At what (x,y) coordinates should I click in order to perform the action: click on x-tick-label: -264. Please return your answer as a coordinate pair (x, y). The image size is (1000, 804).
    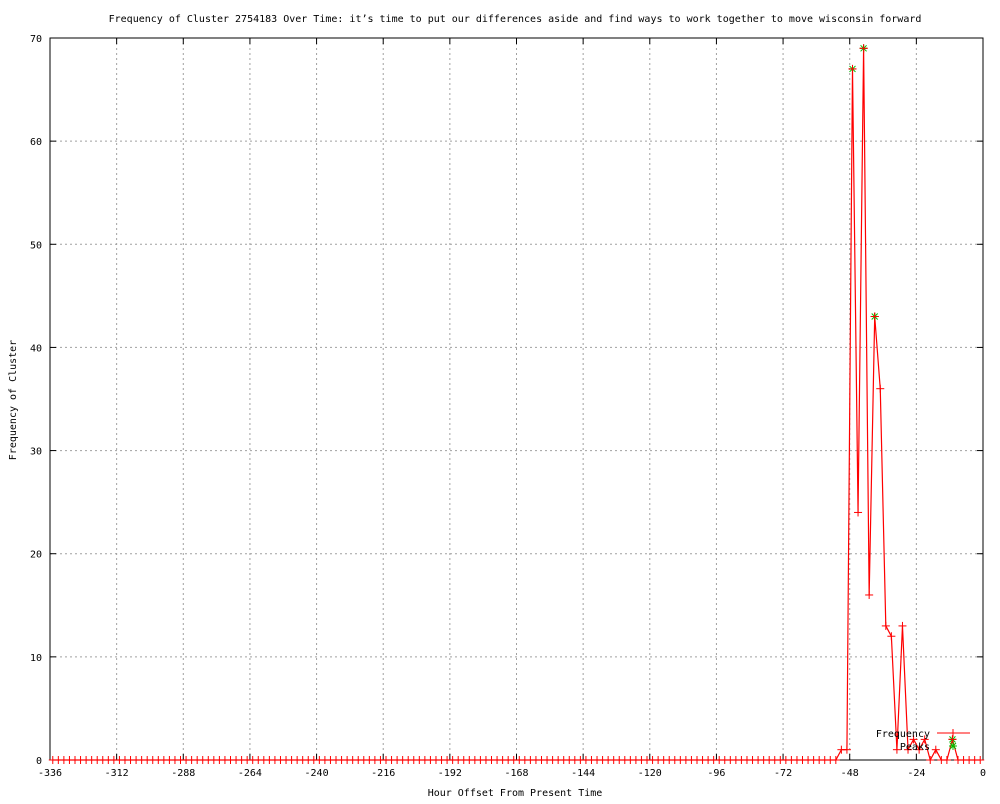
    Looking at the image, I should click on (250, 773).